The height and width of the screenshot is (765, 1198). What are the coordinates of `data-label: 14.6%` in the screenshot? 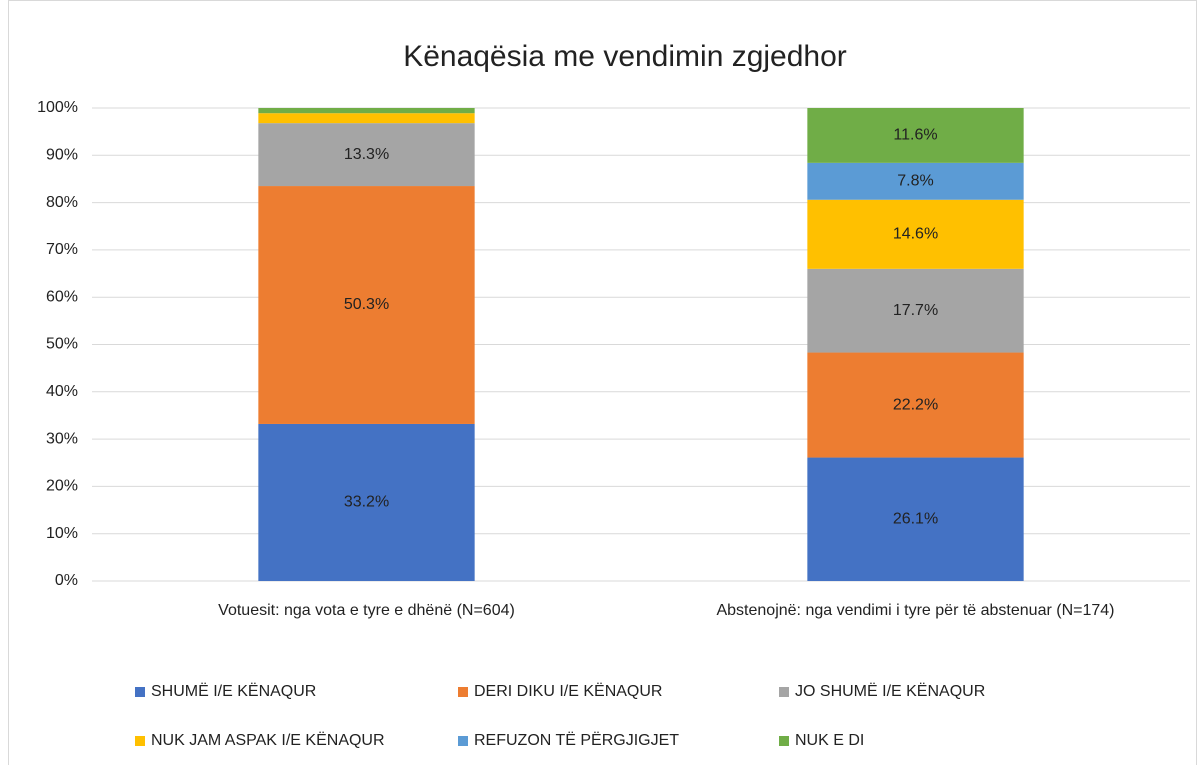 It's located at (915, 234).